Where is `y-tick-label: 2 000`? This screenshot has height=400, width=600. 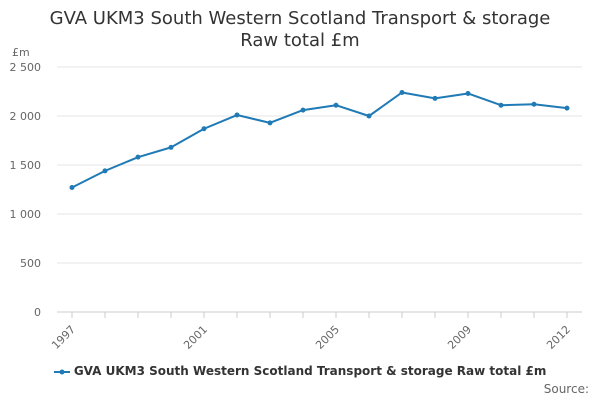
y-tick-label: 2 000 is located at coordinates (26, 116).